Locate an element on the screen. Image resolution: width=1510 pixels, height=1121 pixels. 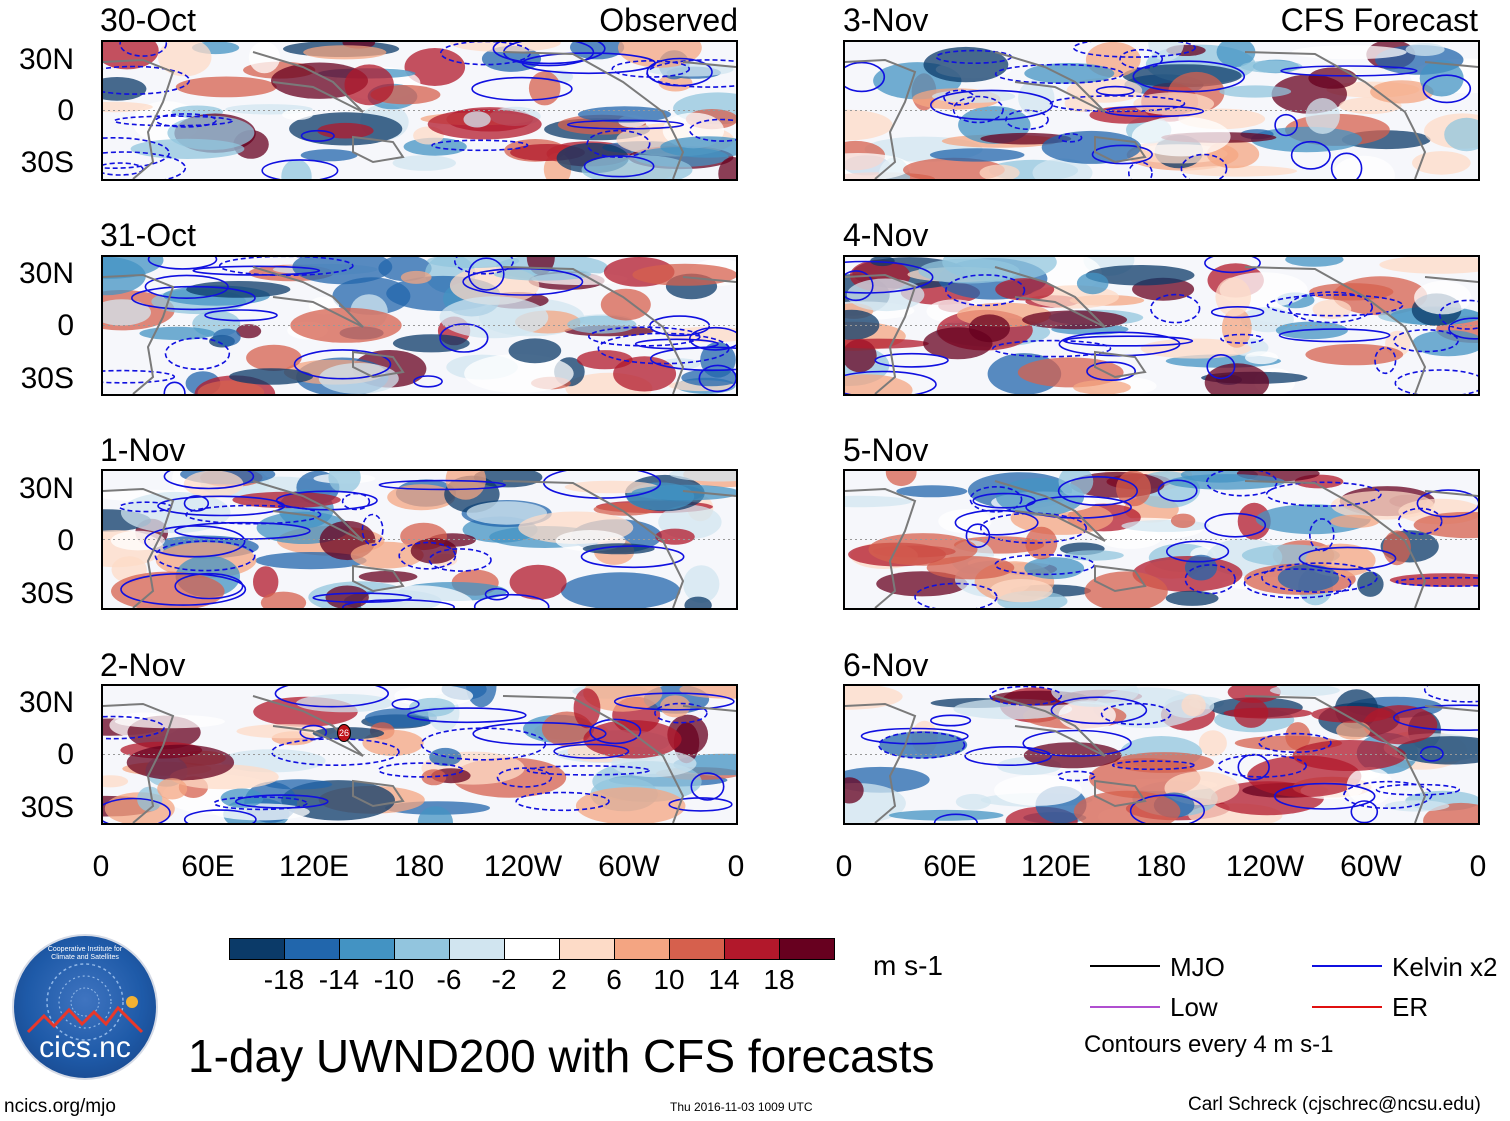
map-canvas is located at coordinates (1161, 539).